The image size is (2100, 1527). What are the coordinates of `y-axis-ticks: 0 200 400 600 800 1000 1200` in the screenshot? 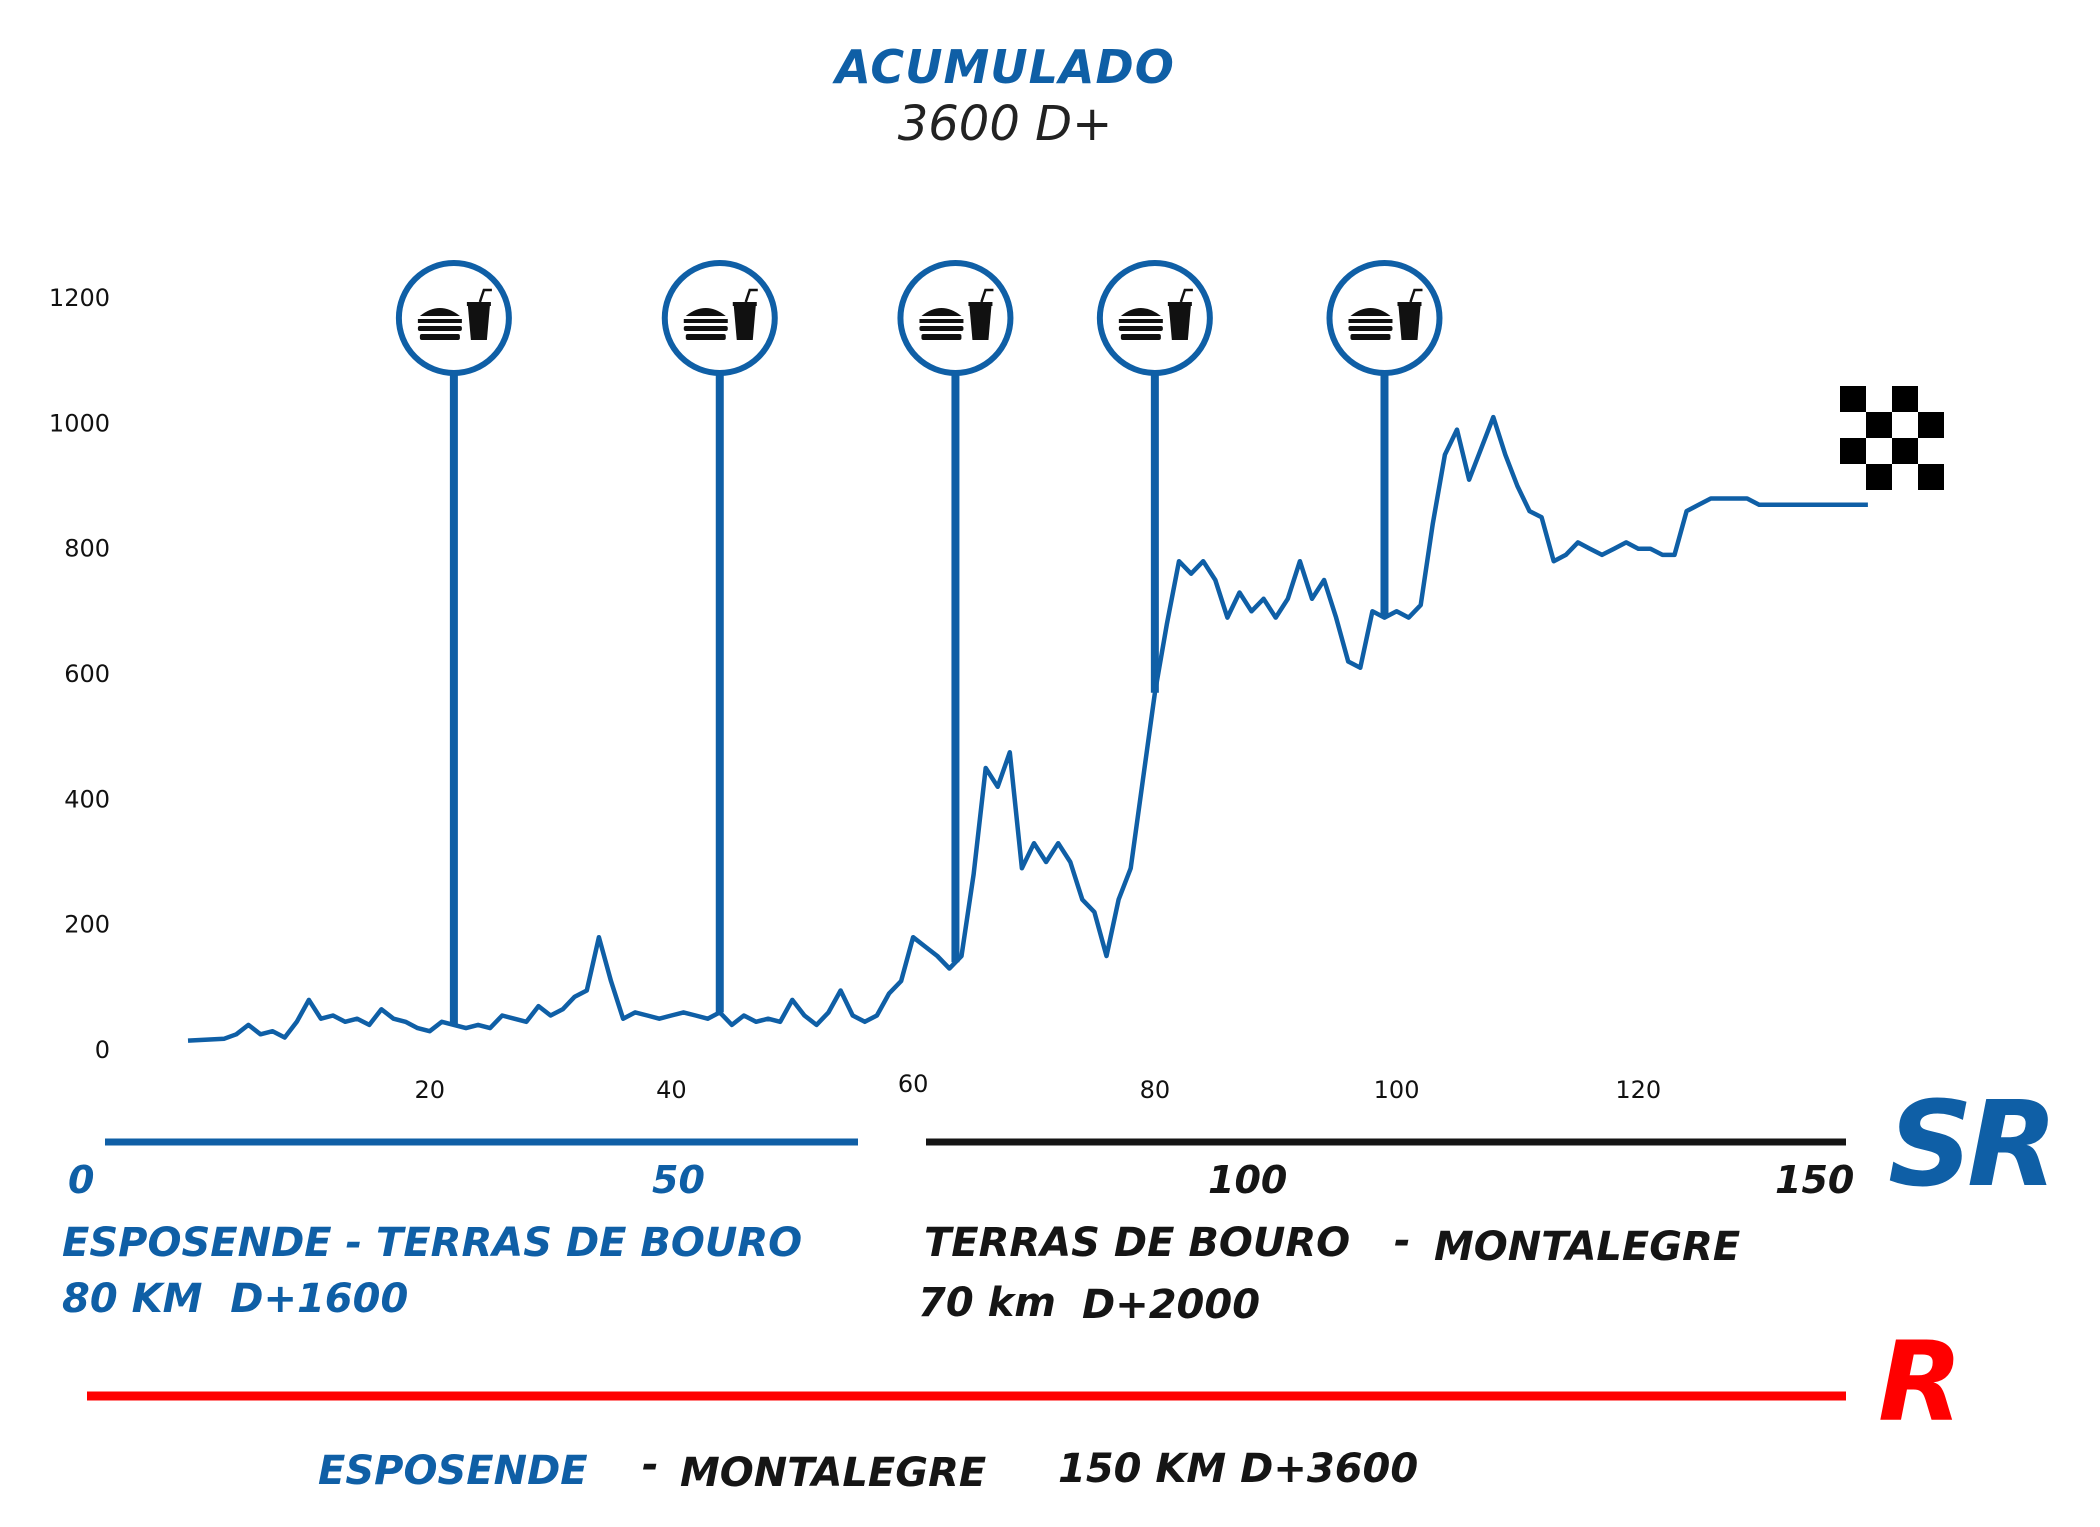 It's located at (79, 674).